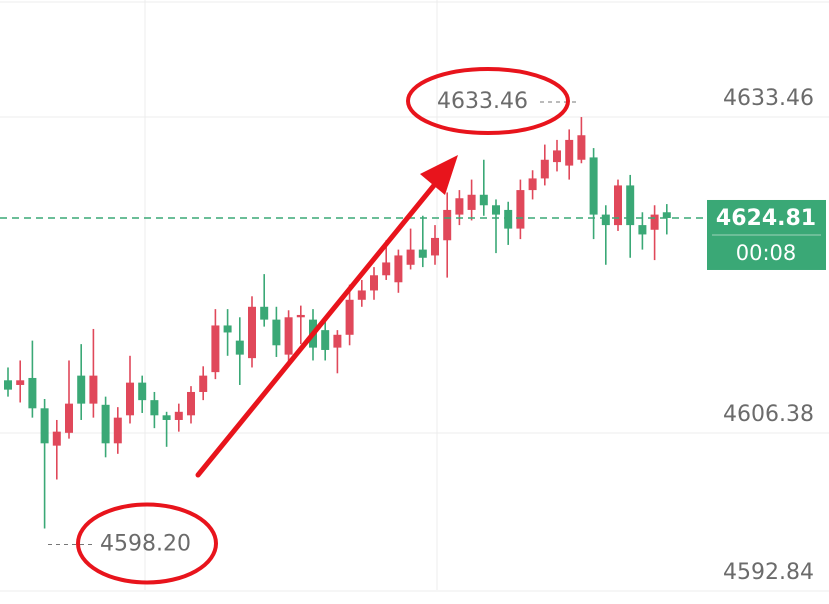 This screenshot has width=829, height=604. What do you see at coordinates (768, 414) in the screenshot?
I see `y-tick-label: 4606.38` at bounding box center [768, 414].